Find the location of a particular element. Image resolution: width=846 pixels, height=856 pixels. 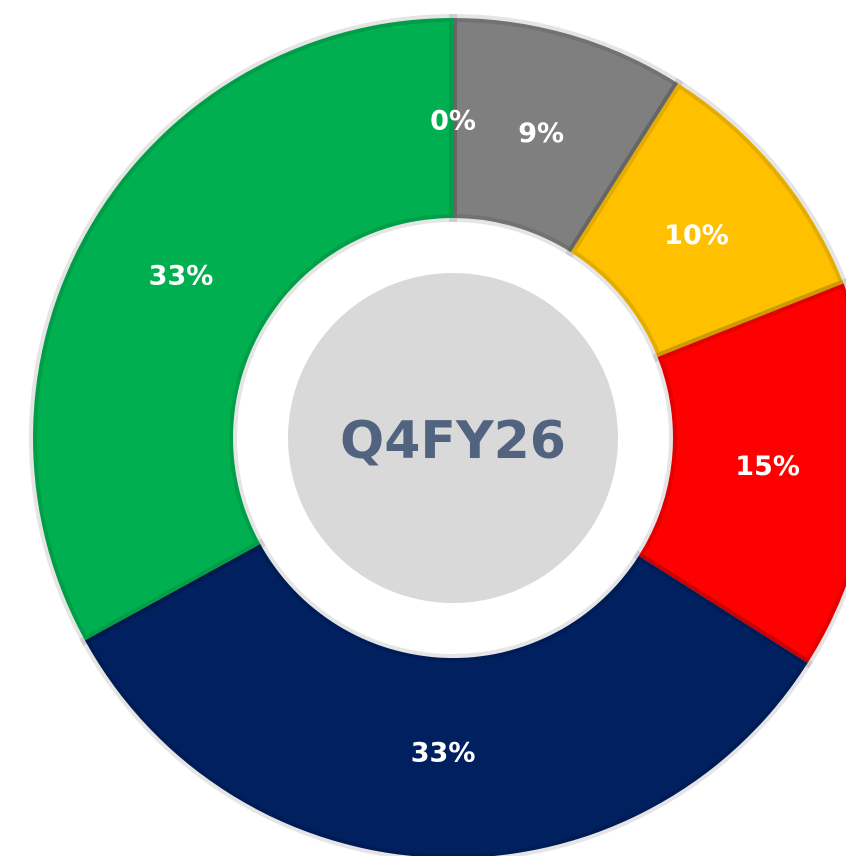

value-label: 0% is located at coordinates (453, 121).